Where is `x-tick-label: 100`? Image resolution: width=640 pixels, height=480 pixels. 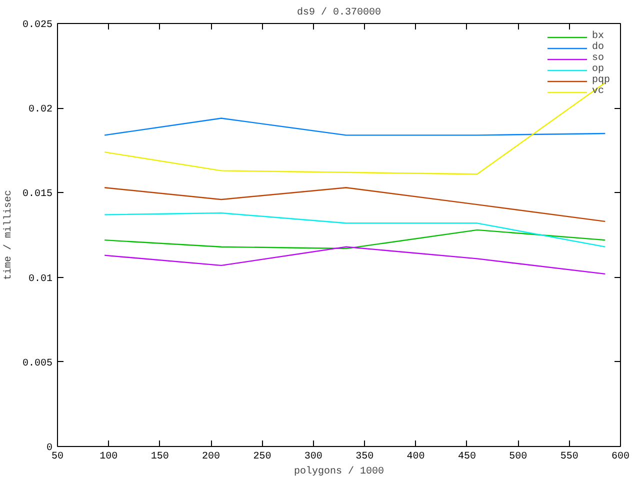
x-tick-label: 100 is located at coordinates (109, 457).